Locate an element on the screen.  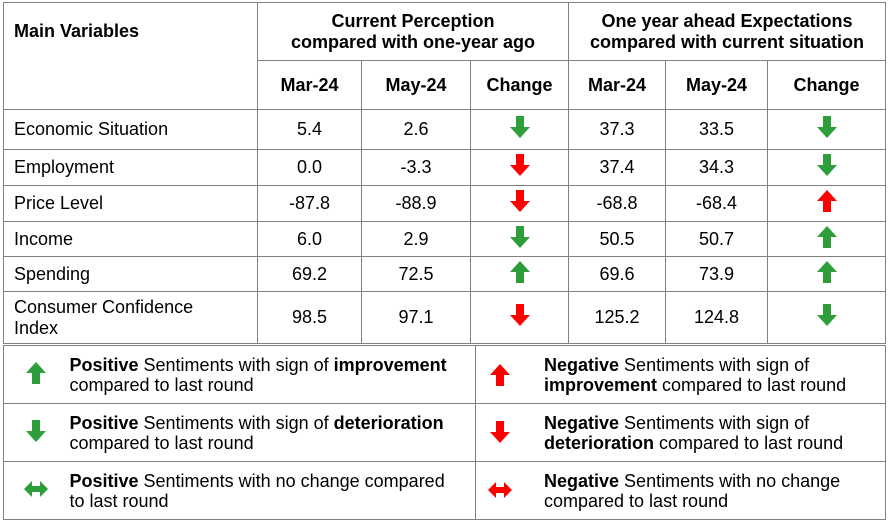
table-row: Income 6.0 2.9 50.5 50.7 is located at coordinates (445, 239).